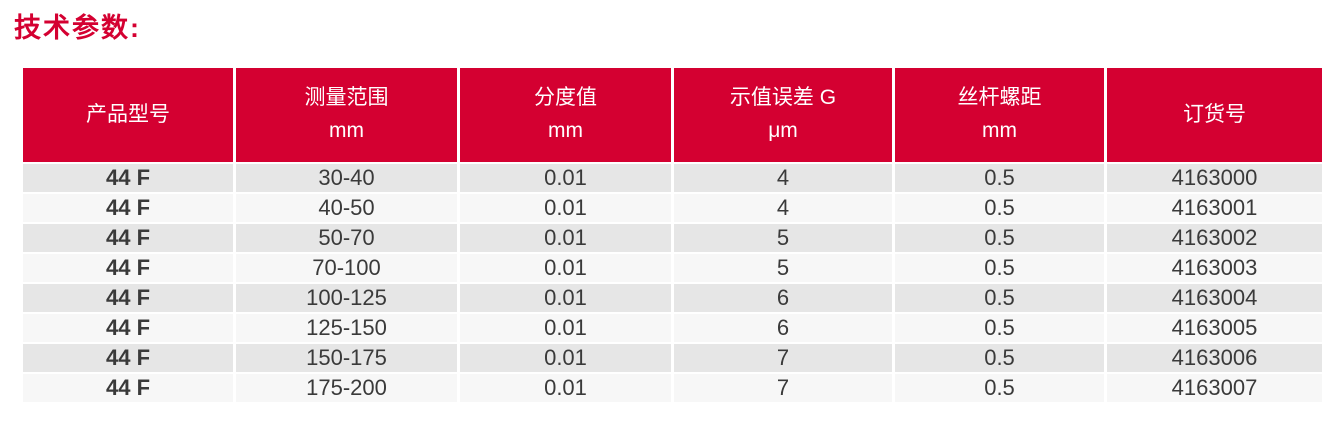  I want to click on table-cell: 150-175, so click(346, 358).